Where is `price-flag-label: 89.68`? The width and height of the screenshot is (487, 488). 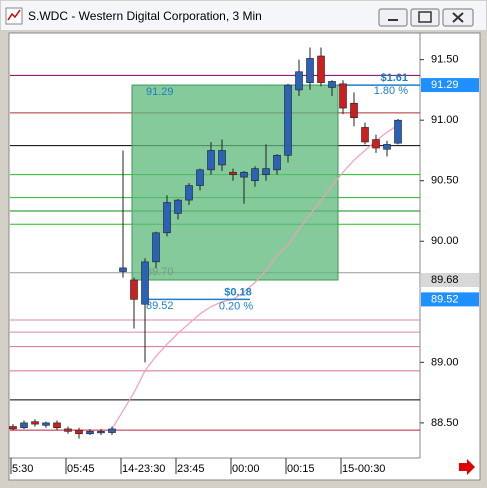
price-flag-label: 89.68 is located at coordinates (445, 280).